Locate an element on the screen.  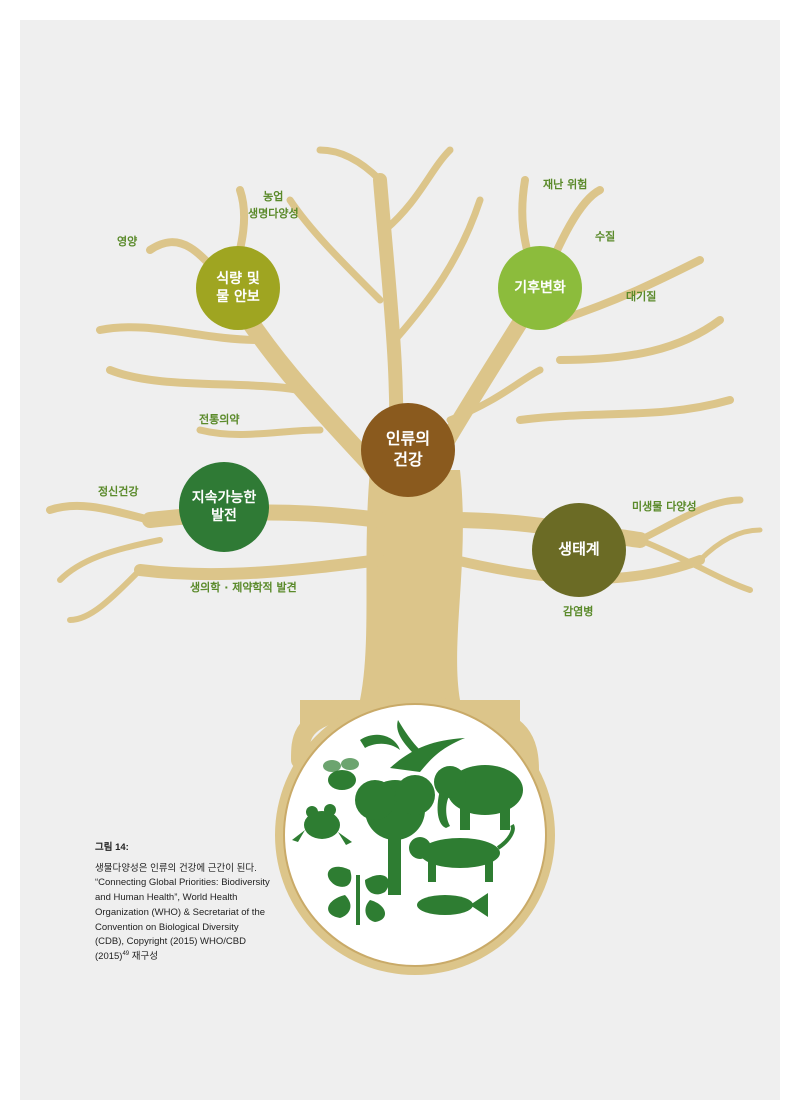
node-eco-label: 생태계 is located at coordinates (579, 549).